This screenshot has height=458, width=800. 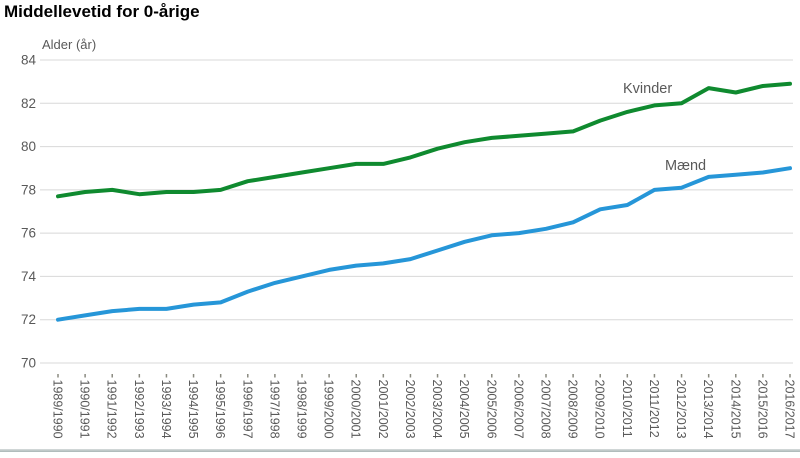 What do you see at coordinates (112, 409) in the screenshot?
I see `x-tick-label: 1991/1992` at bounding box center [112, 409].